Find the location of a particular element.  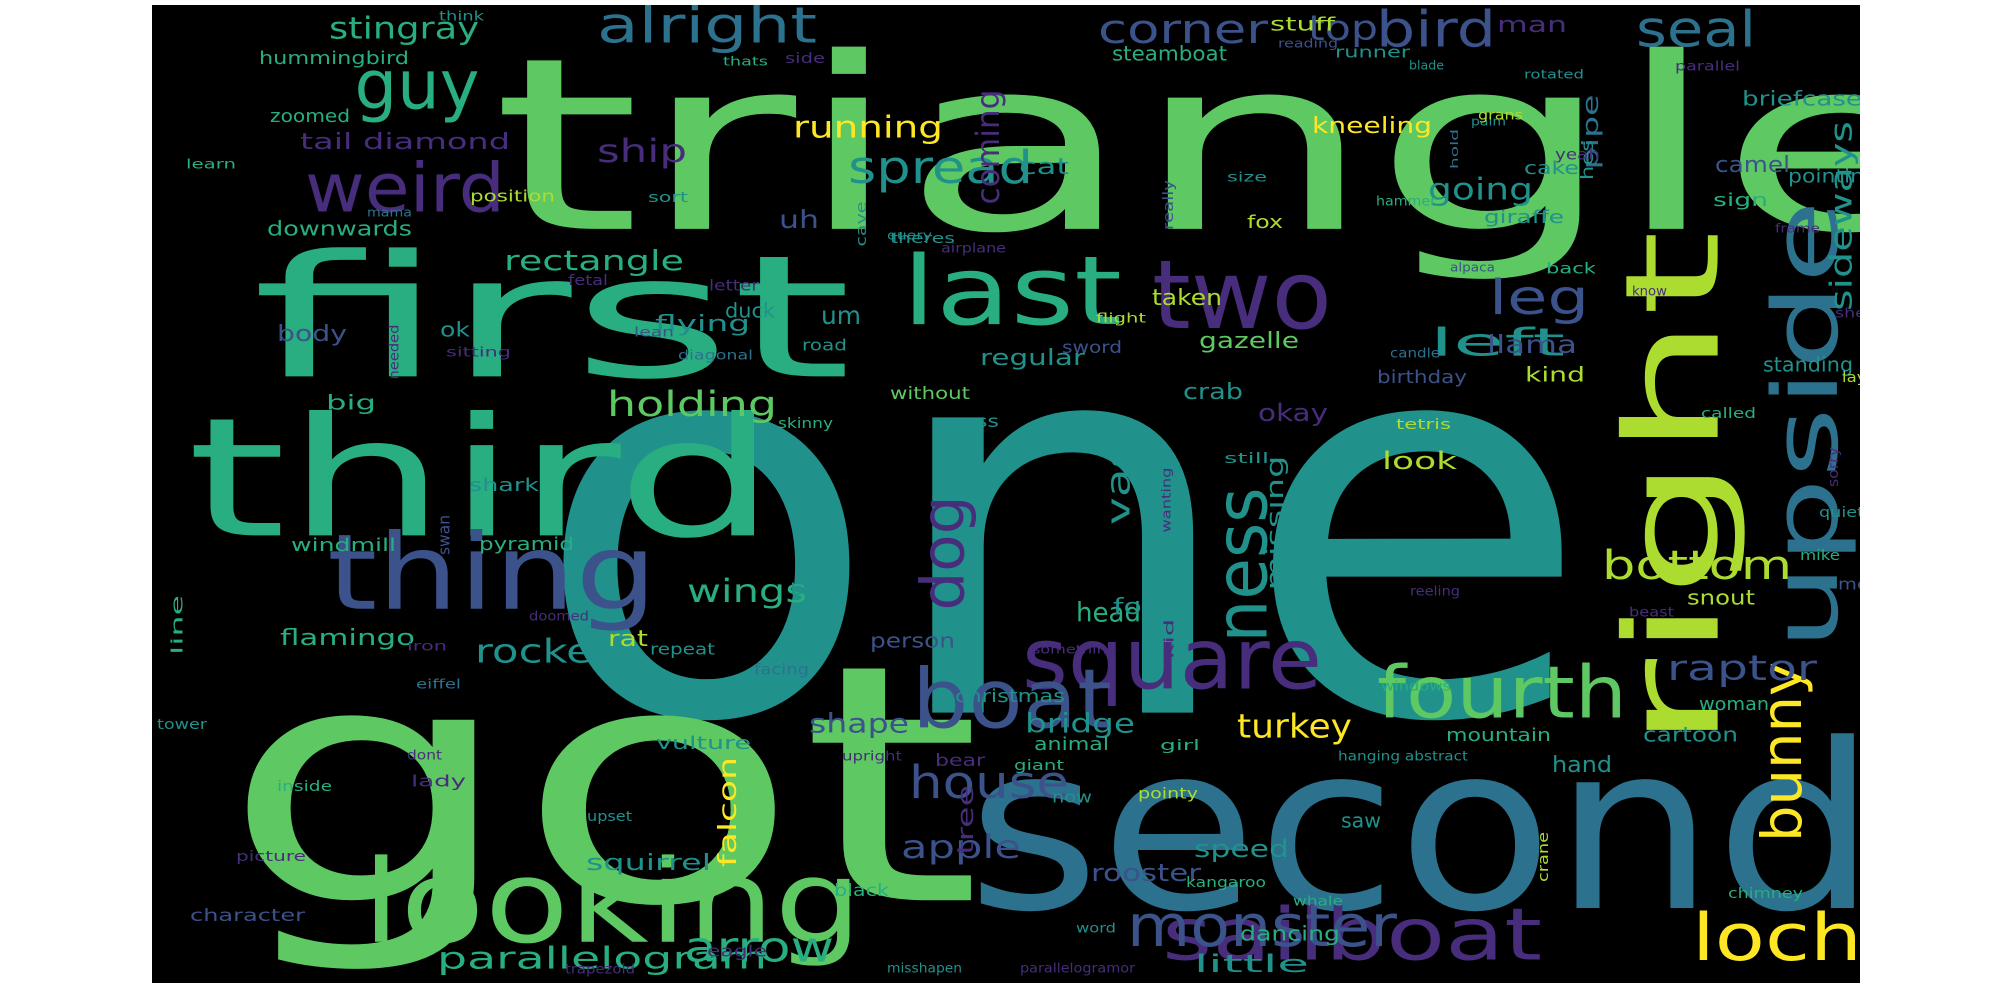

cloud-word: alright is located at coordinates (707, 30).